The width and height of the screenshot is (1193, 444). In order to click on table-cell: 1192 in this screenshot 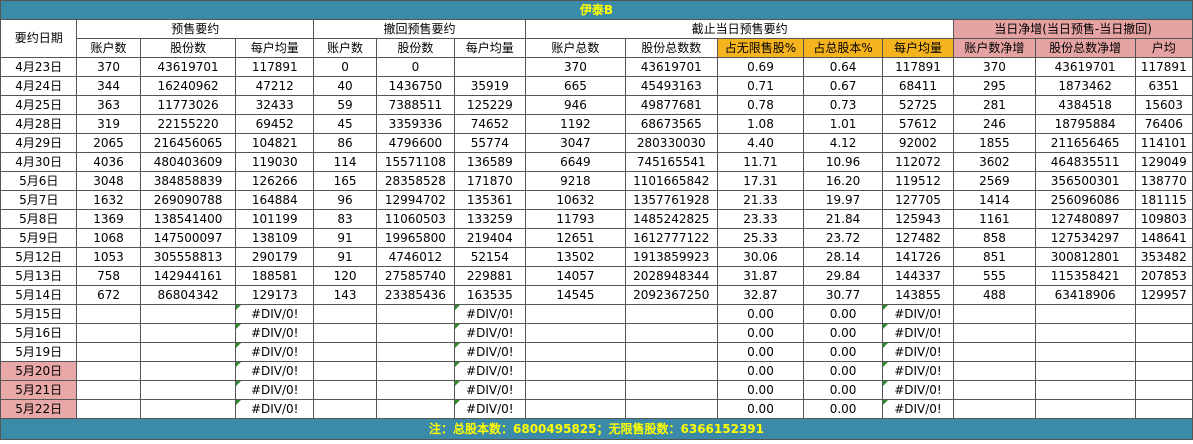, I will do `click(575, 124)`.